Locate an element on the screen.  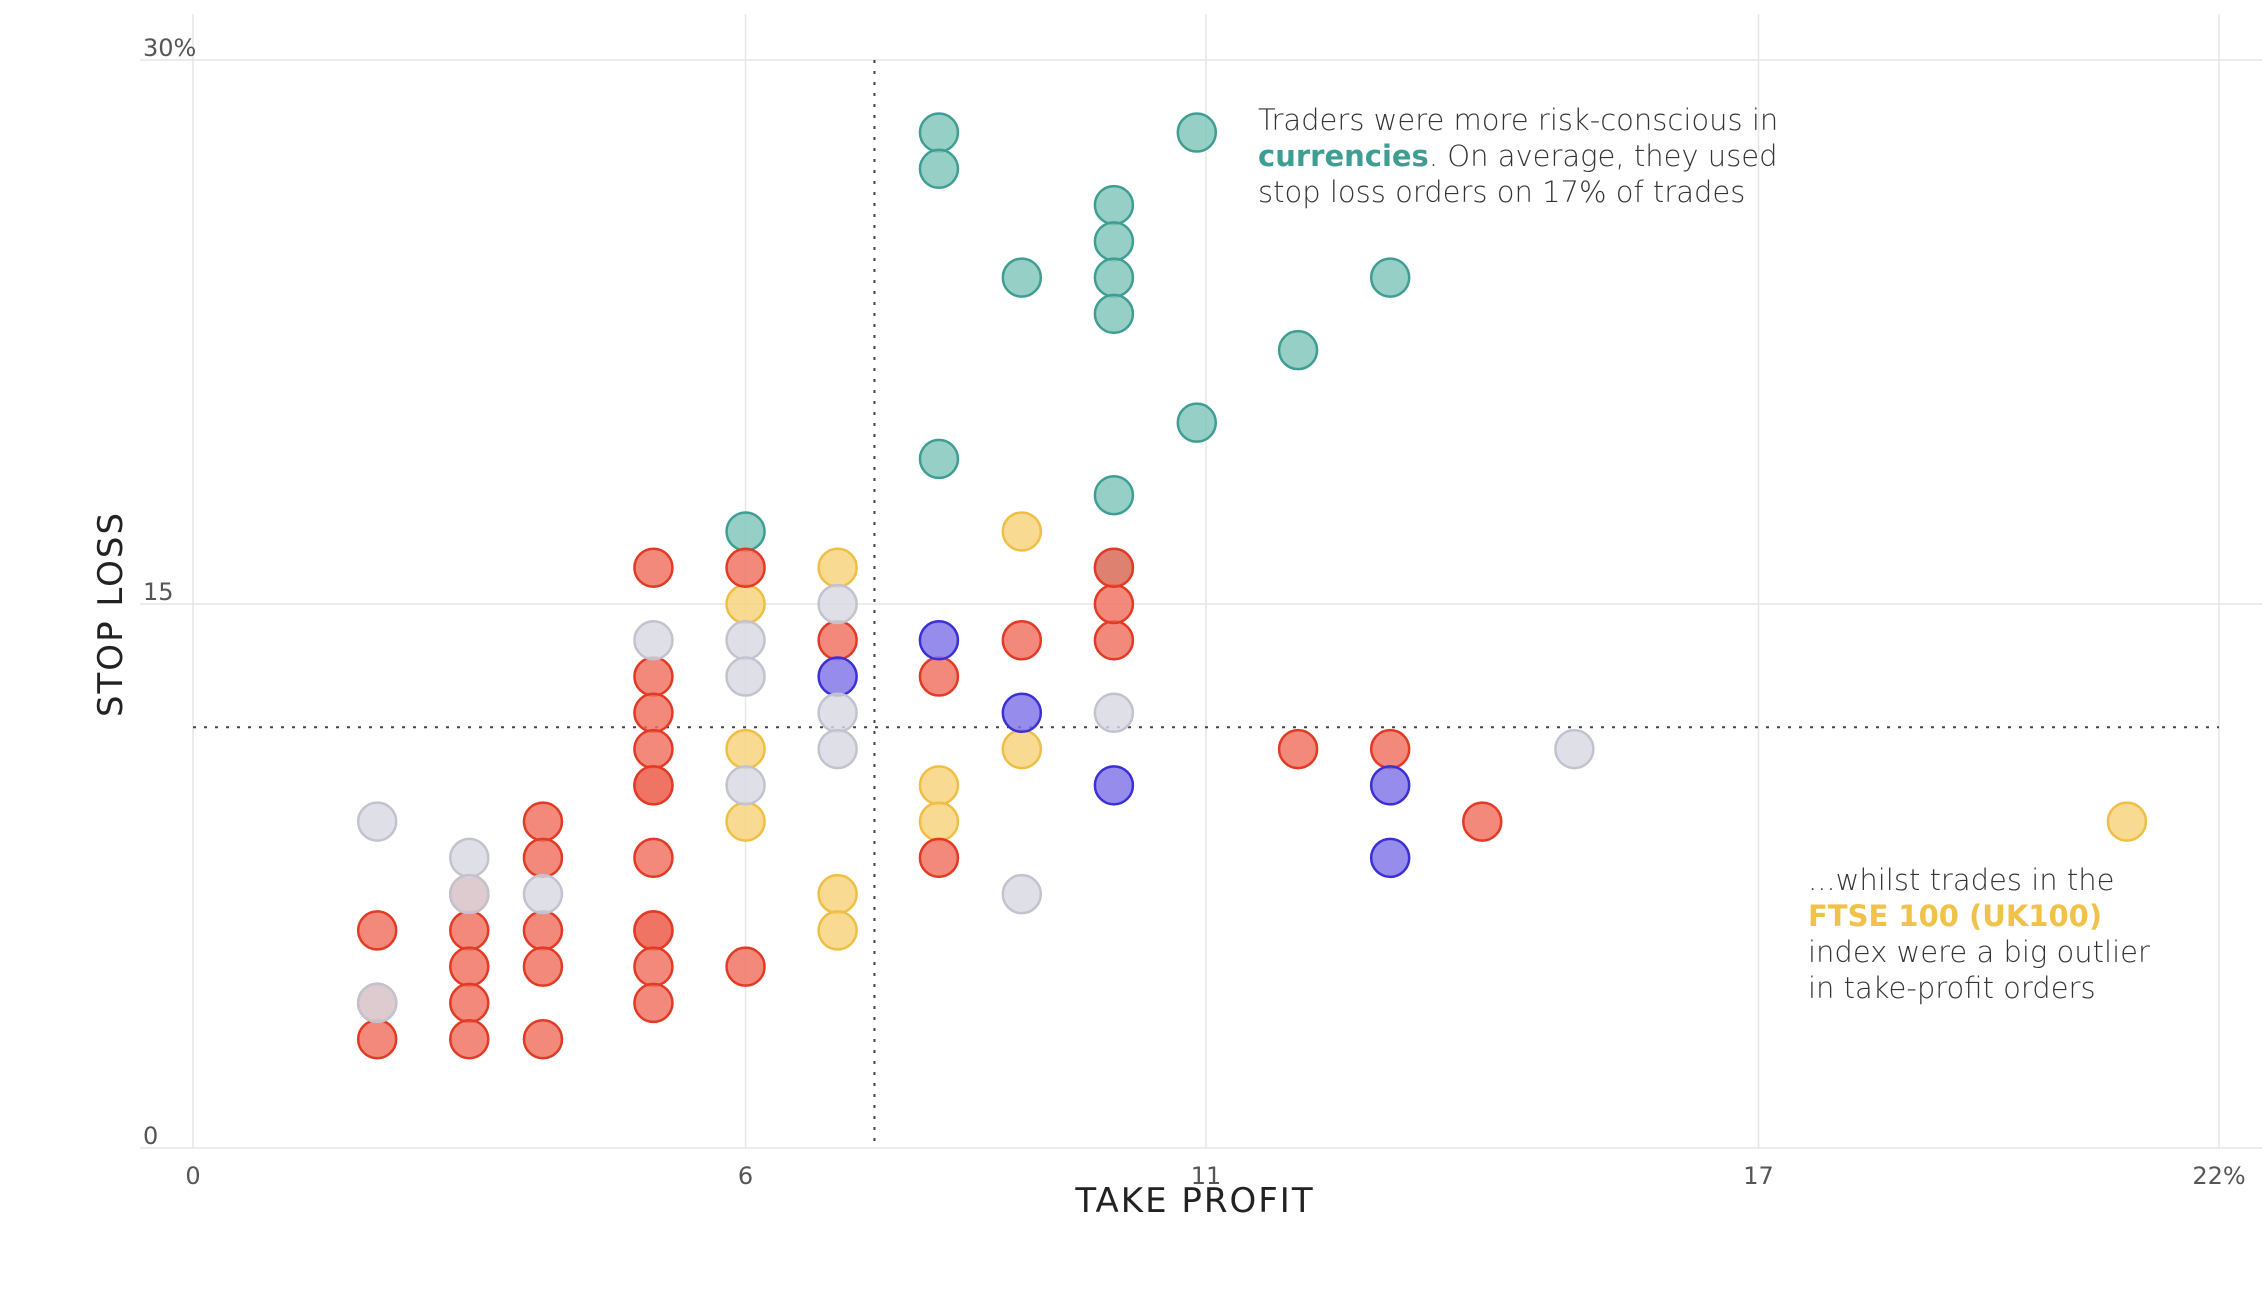
x-axis-title: TAKE PROFIT is located at coordinates (1194, 1201).